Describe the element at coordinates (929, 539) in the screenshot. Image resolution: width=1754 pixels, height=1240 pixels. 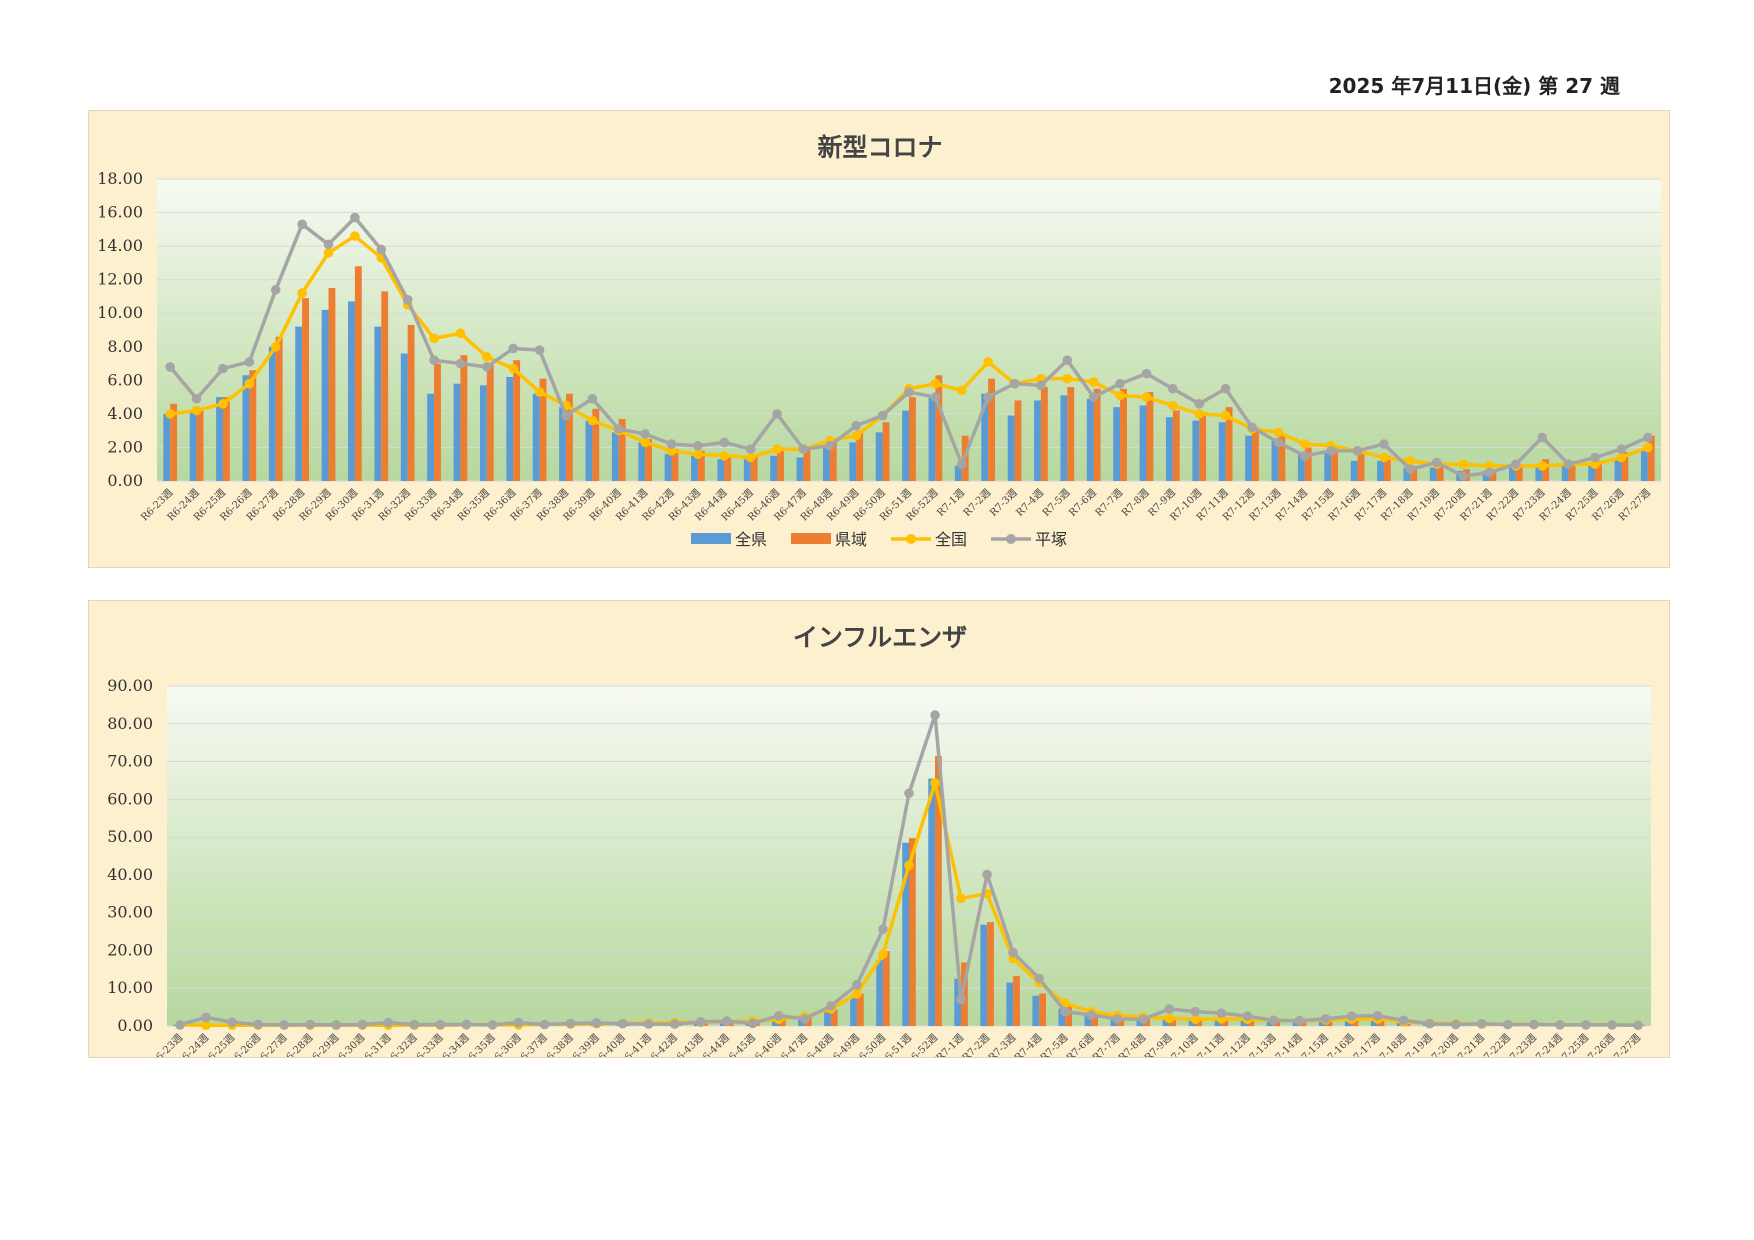
I see `covid-legend-item-zenkoku: 全国` at that location.